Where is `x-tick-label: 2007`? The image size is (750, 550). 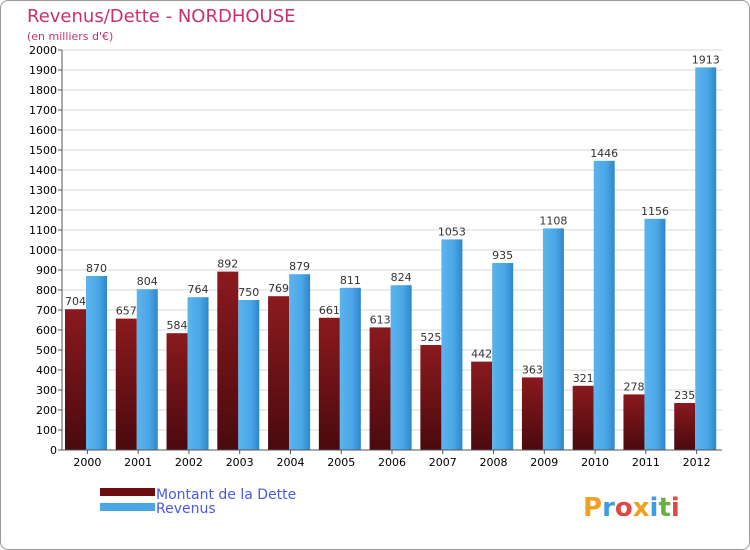
x-tick-label: 2007 is located at coordinates (443, 462).